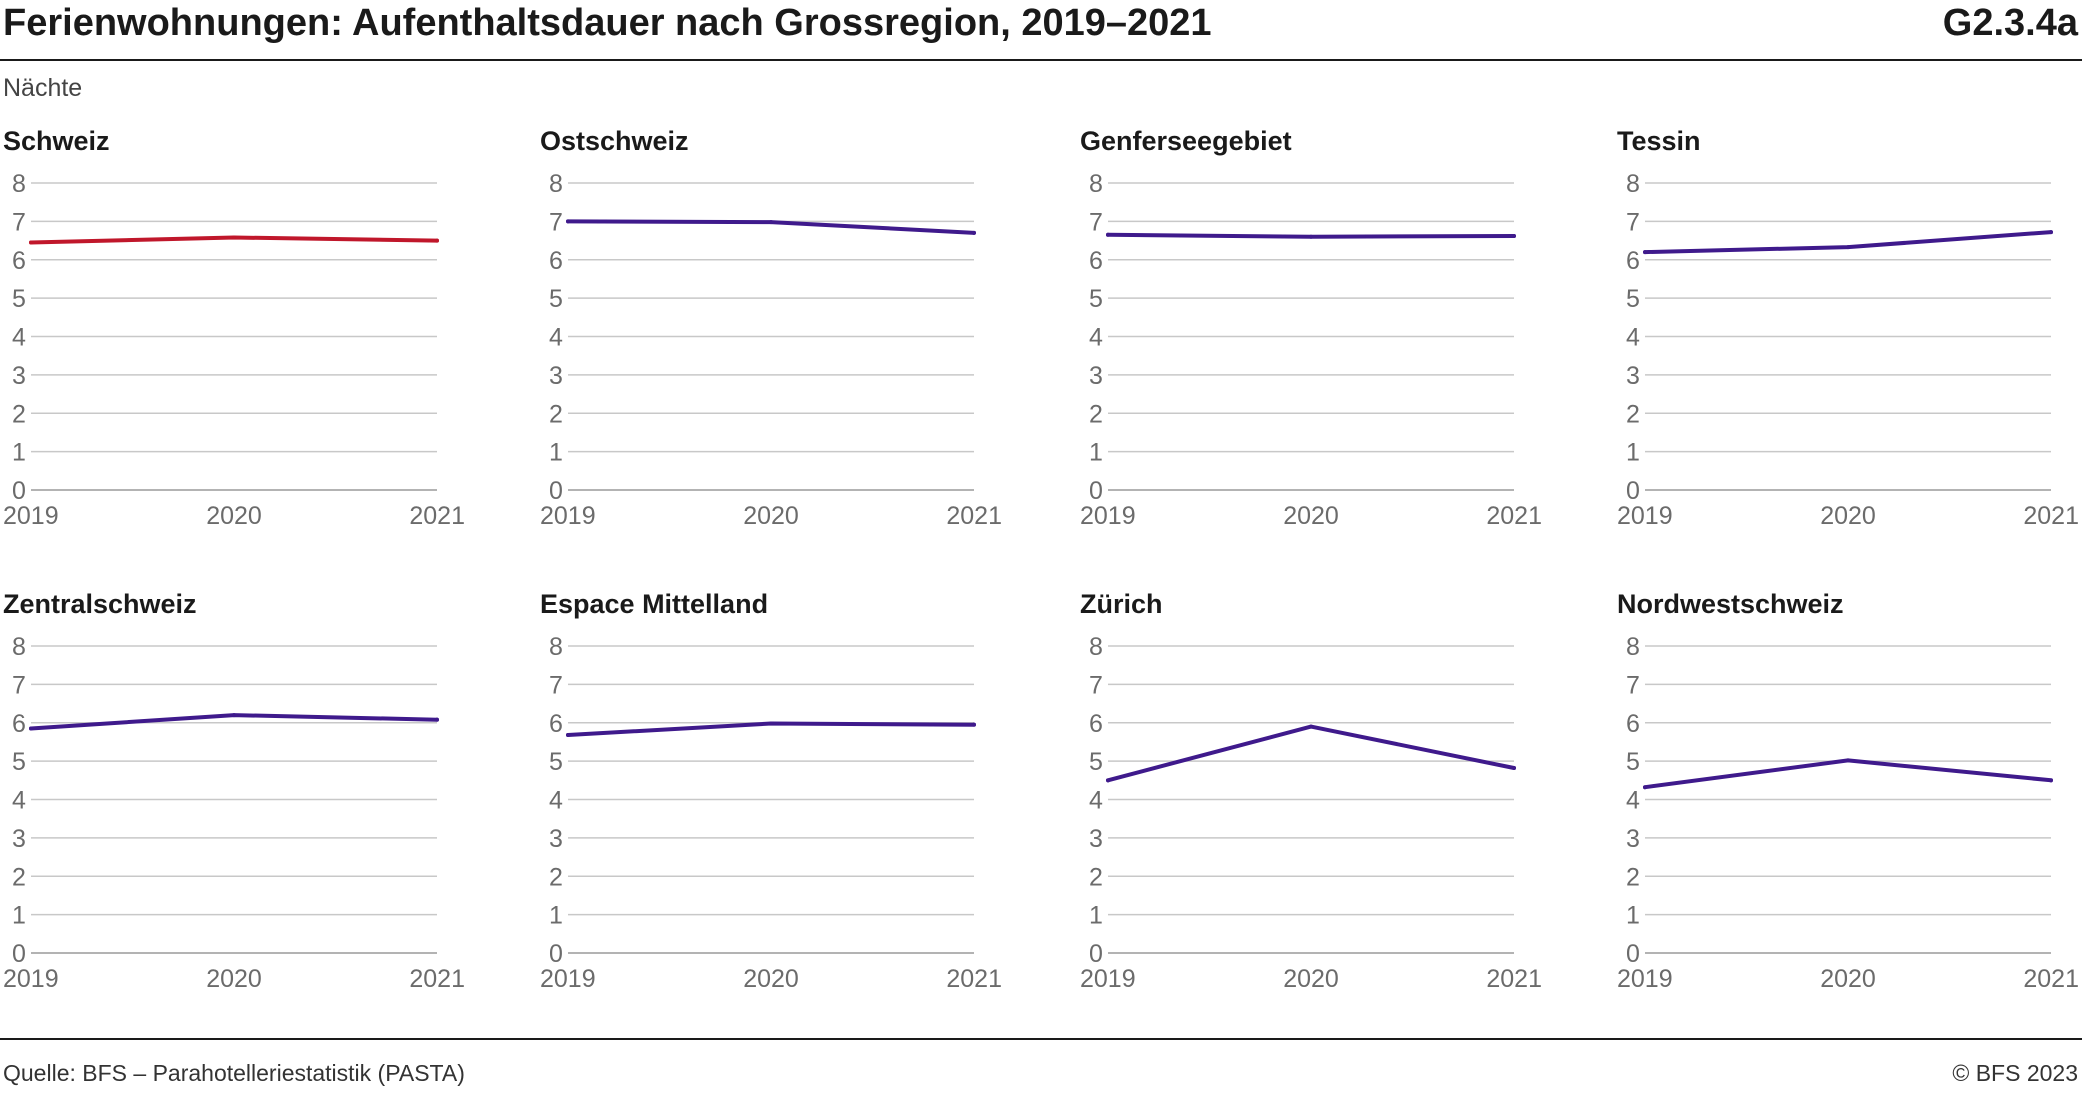 This screenshot has width=2082, height=1103. What do you see at coordinates (1311, 328) in the screenshot?
I see `chart-panel: Genferseegebiet 0 1 2 3 4 5 6 7 8 2019 2020 2021` at bounding box center [1311, 328].